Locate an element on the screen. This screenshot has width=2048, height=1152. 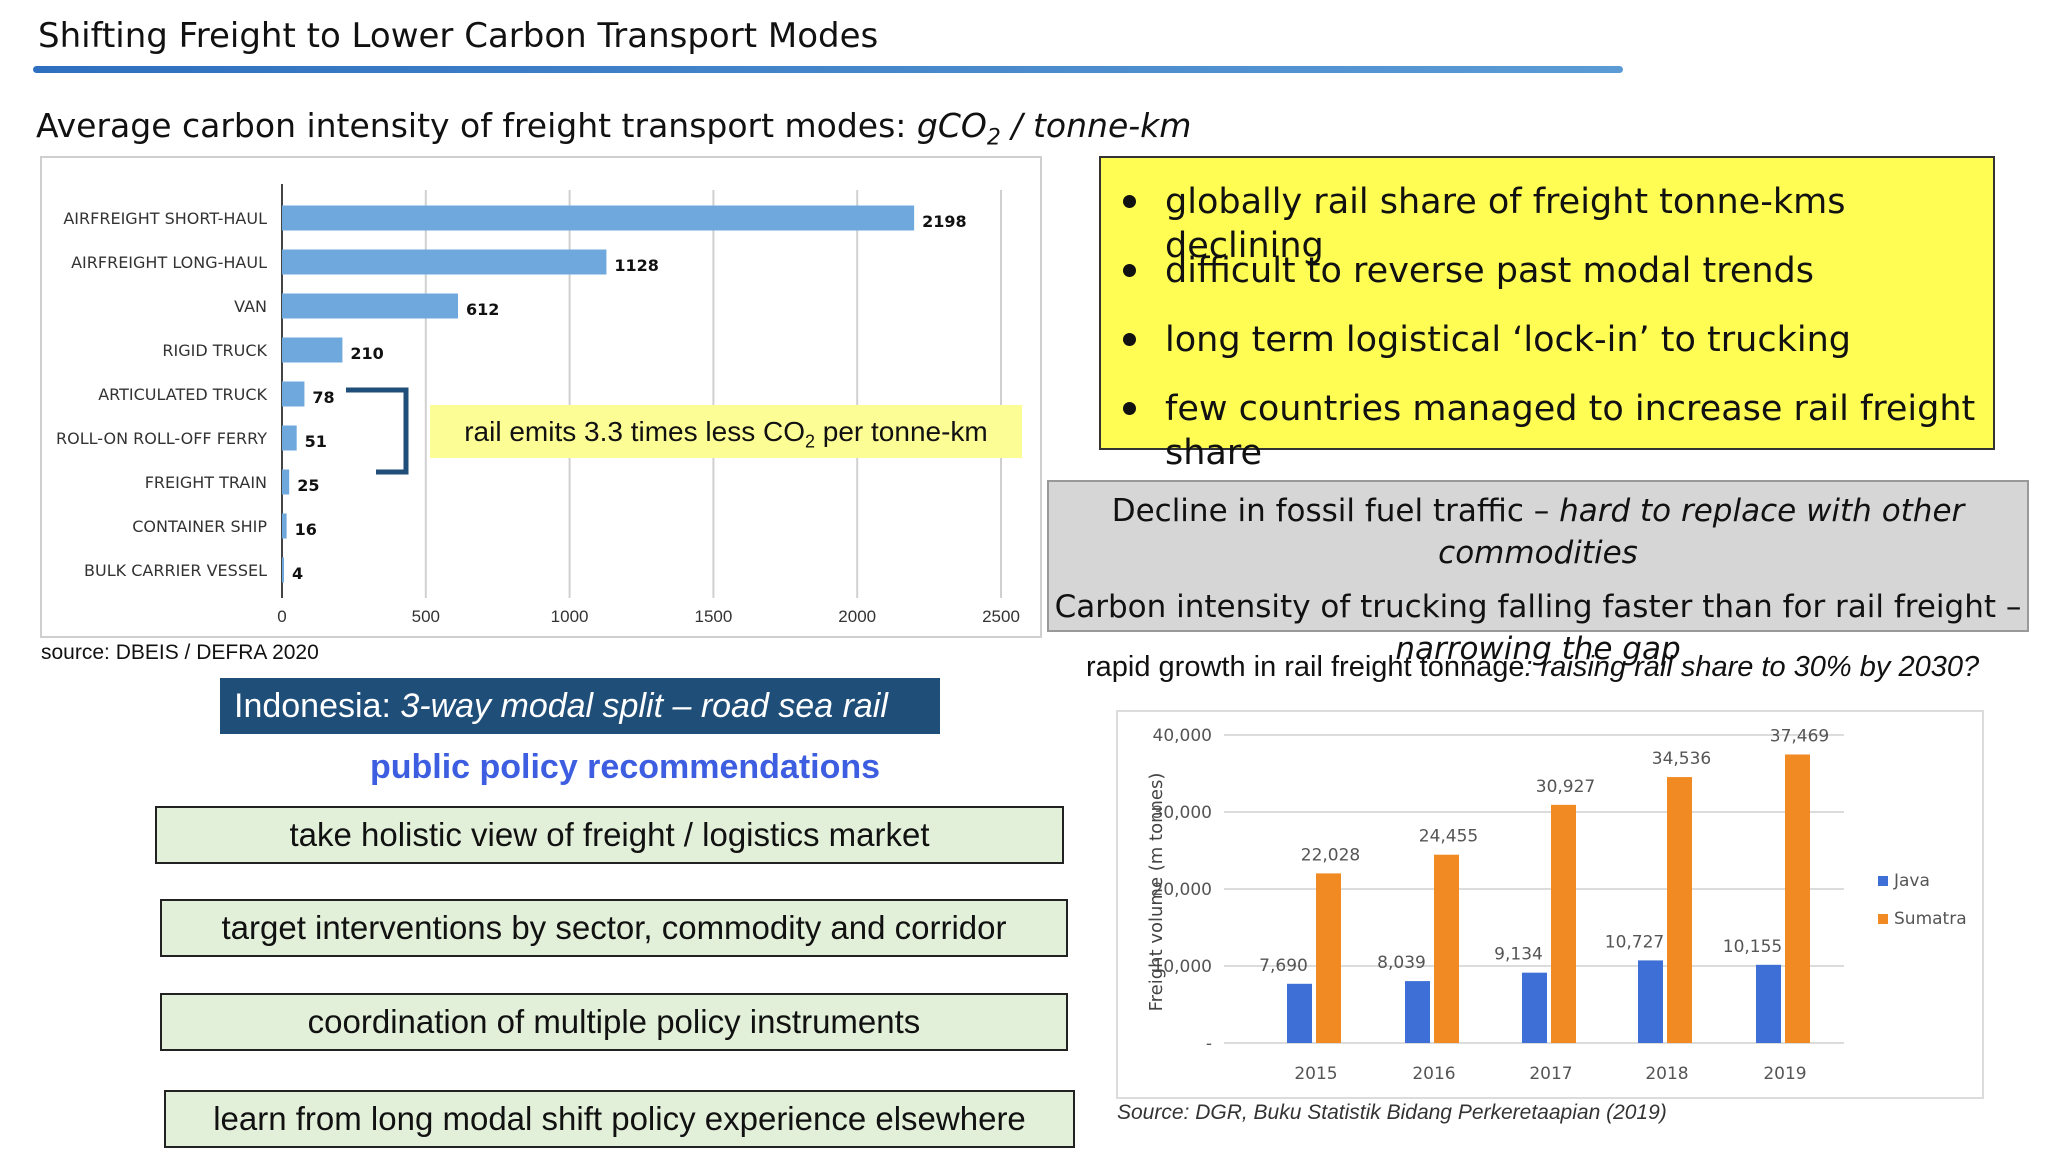
data-label: 16 is located at coordinates (306, 529).